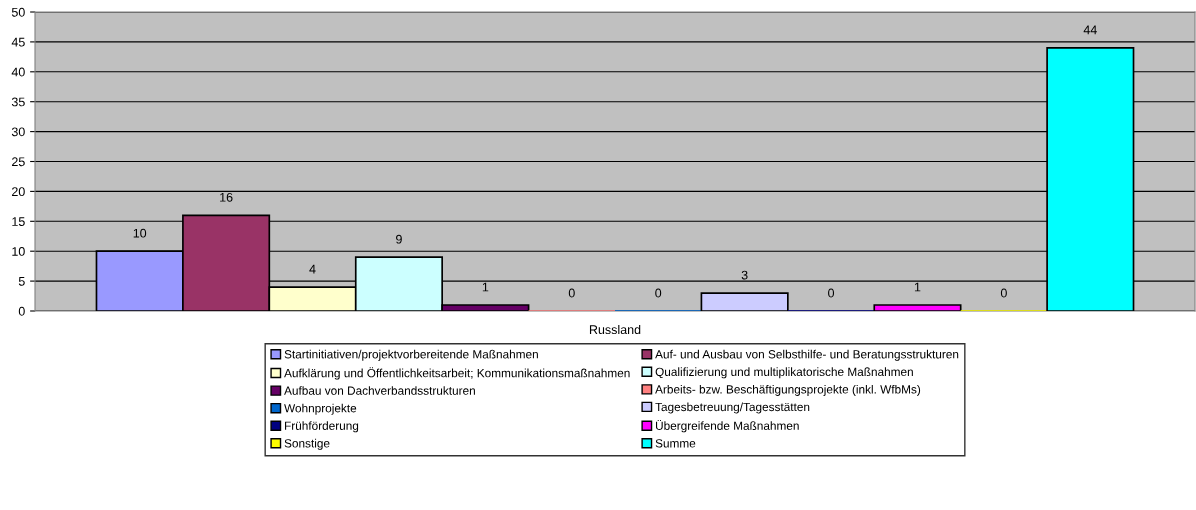 The image size is (1196, 510). Describe the element at coordinates (411, 355) in the screenshot. I see `legend-label: Startinitiativen/projektvorbereitende Maßnahmen` at that location.